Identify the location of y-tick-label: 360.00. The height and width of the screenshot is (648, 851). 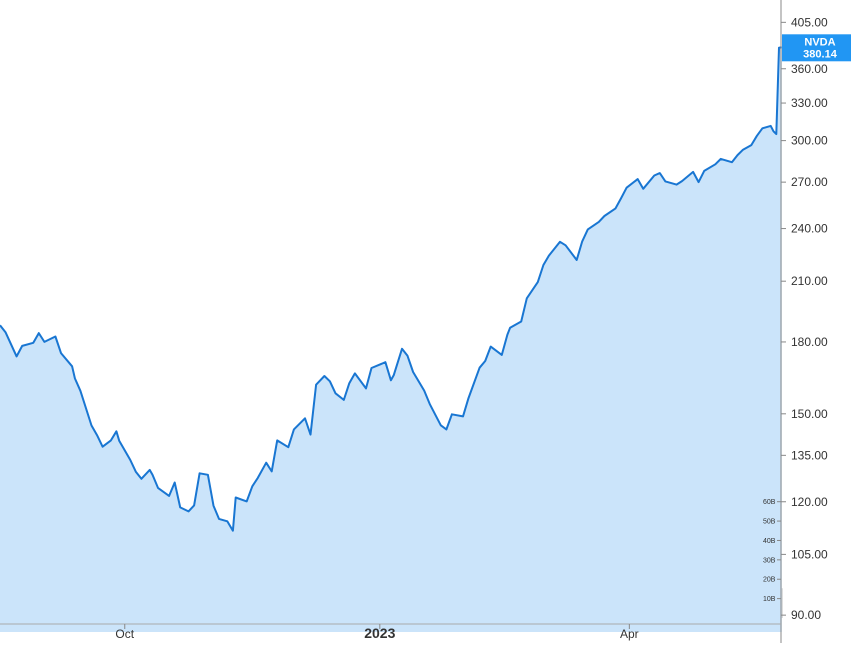
(809, 69).